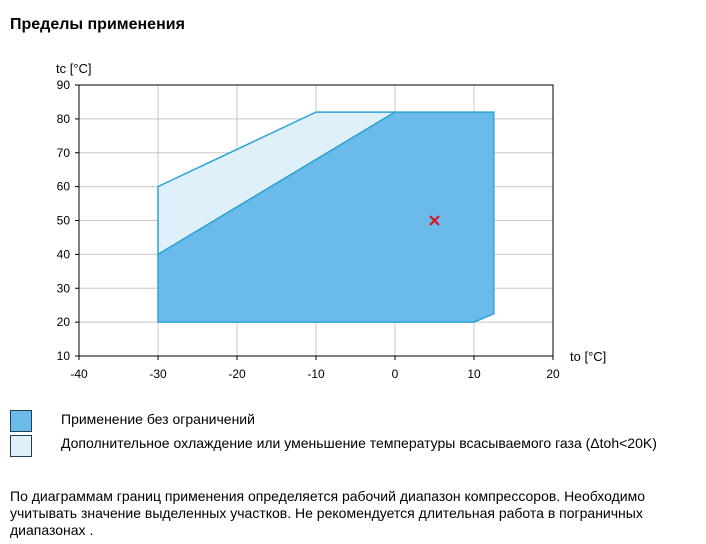 This screenshot has height=544, width=706. Describe the element at coordinates (588, 356) in the screenshot. I see `x-axis-label: to [°C]` at that location.